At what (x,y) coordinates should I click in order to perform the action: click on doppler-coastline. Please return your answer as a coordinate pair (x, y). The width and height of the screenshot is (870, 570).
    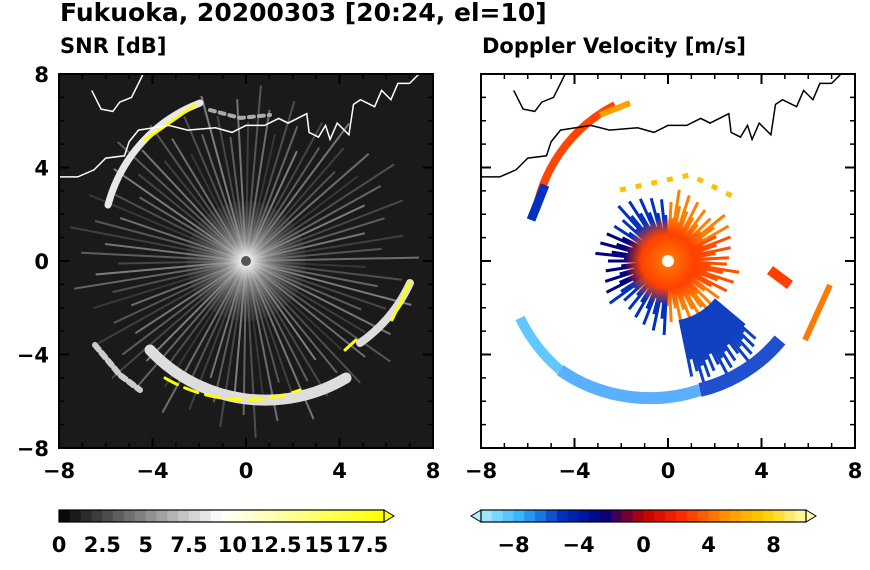
    Looking at the image, I should click on (661, 126).